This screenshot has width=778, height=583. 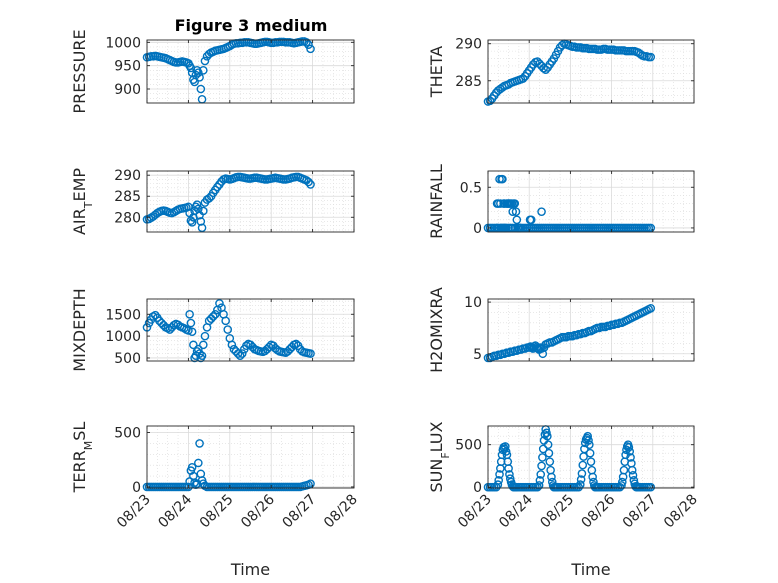 What do you see at coordinates (436, 72) in the screenshot?
I see `y-axis-label: THETA` at bounding box center [436, 72].